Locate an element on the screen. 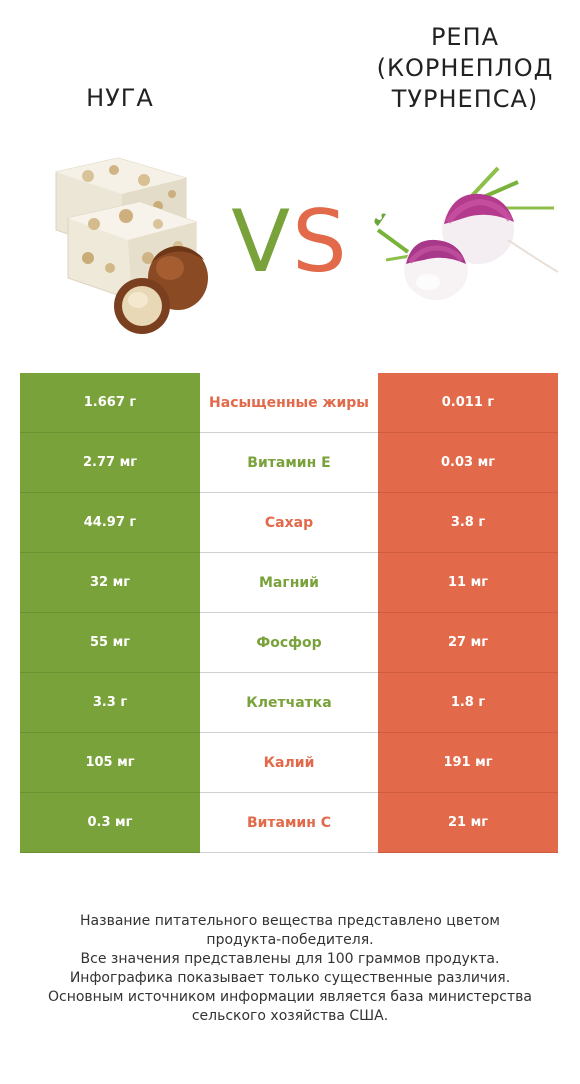  nutrient-name-cell: Витамин E is located at coordinates (289, 463).